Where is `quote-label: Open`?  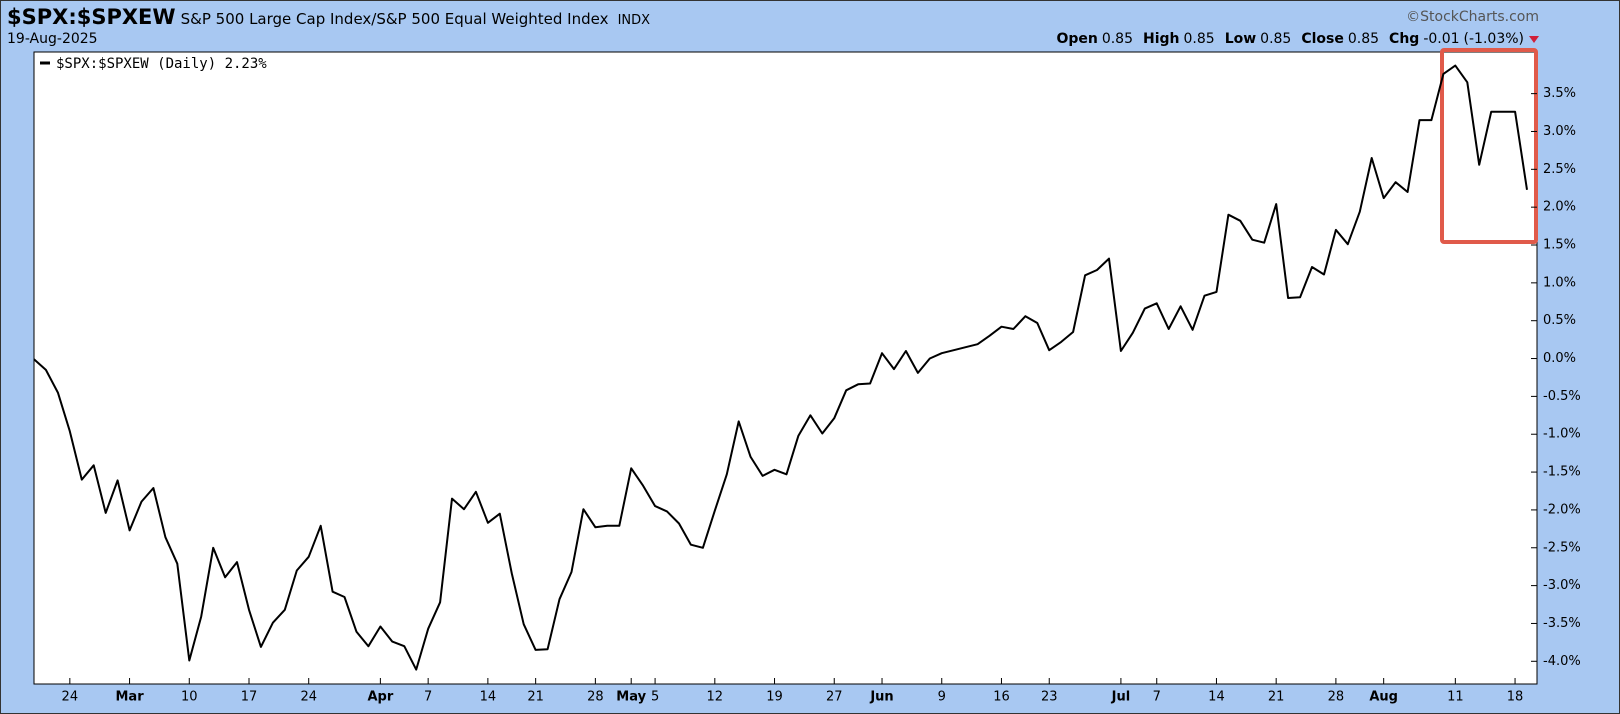
quote-label: Open is located at coordinates (1077, 39).